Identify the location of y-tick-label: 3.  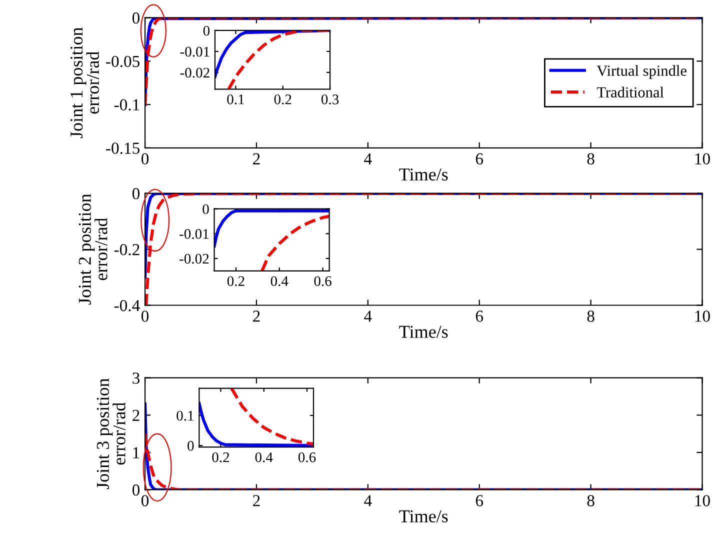
(136, 378).